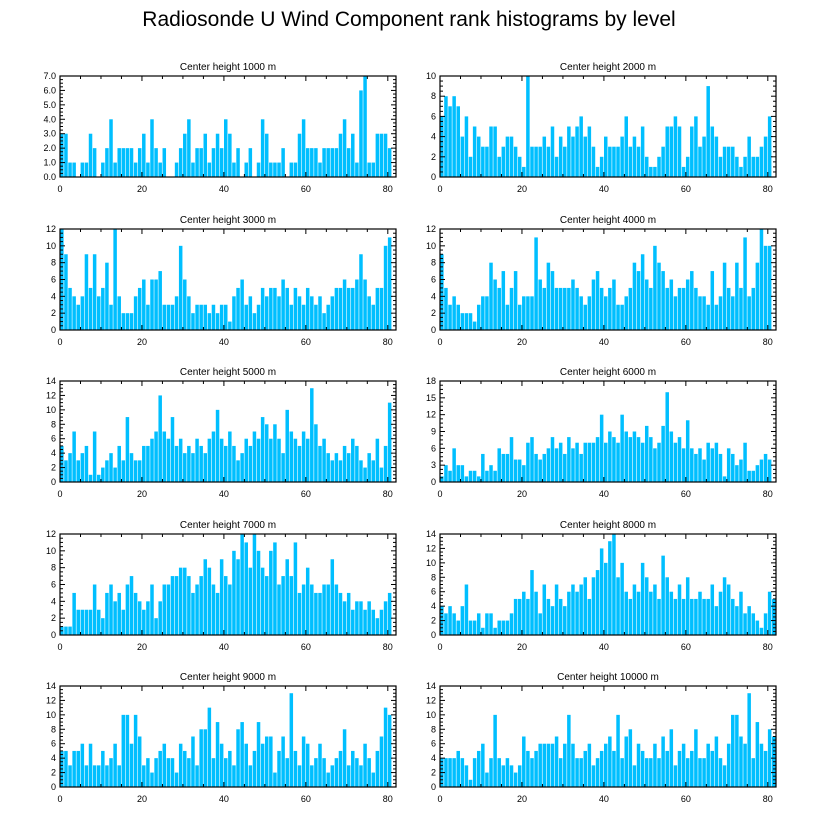  What do you see at coordinates (228, 525) in the screenshot?
I see `panel-title: Center height 7000 m` at bounding box center [228, 525].